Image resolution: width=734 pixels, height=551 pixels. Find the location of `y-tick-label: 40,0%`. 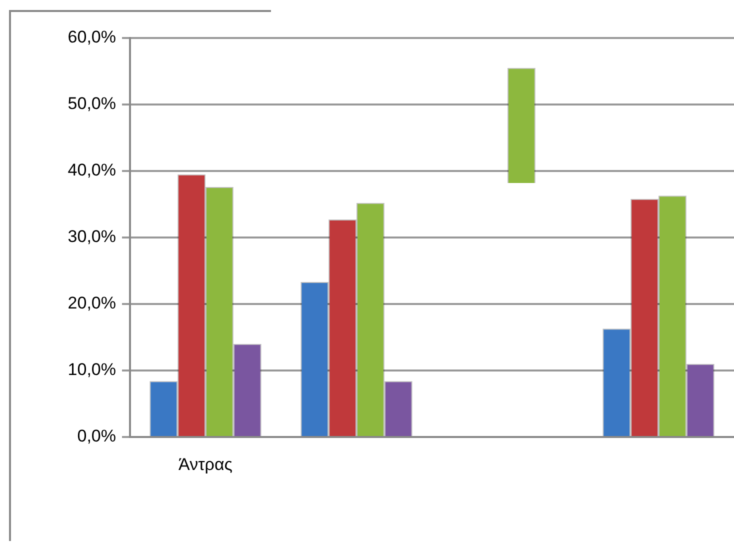

y-tick-label: 40,0% is located at coordinates (92, 170).